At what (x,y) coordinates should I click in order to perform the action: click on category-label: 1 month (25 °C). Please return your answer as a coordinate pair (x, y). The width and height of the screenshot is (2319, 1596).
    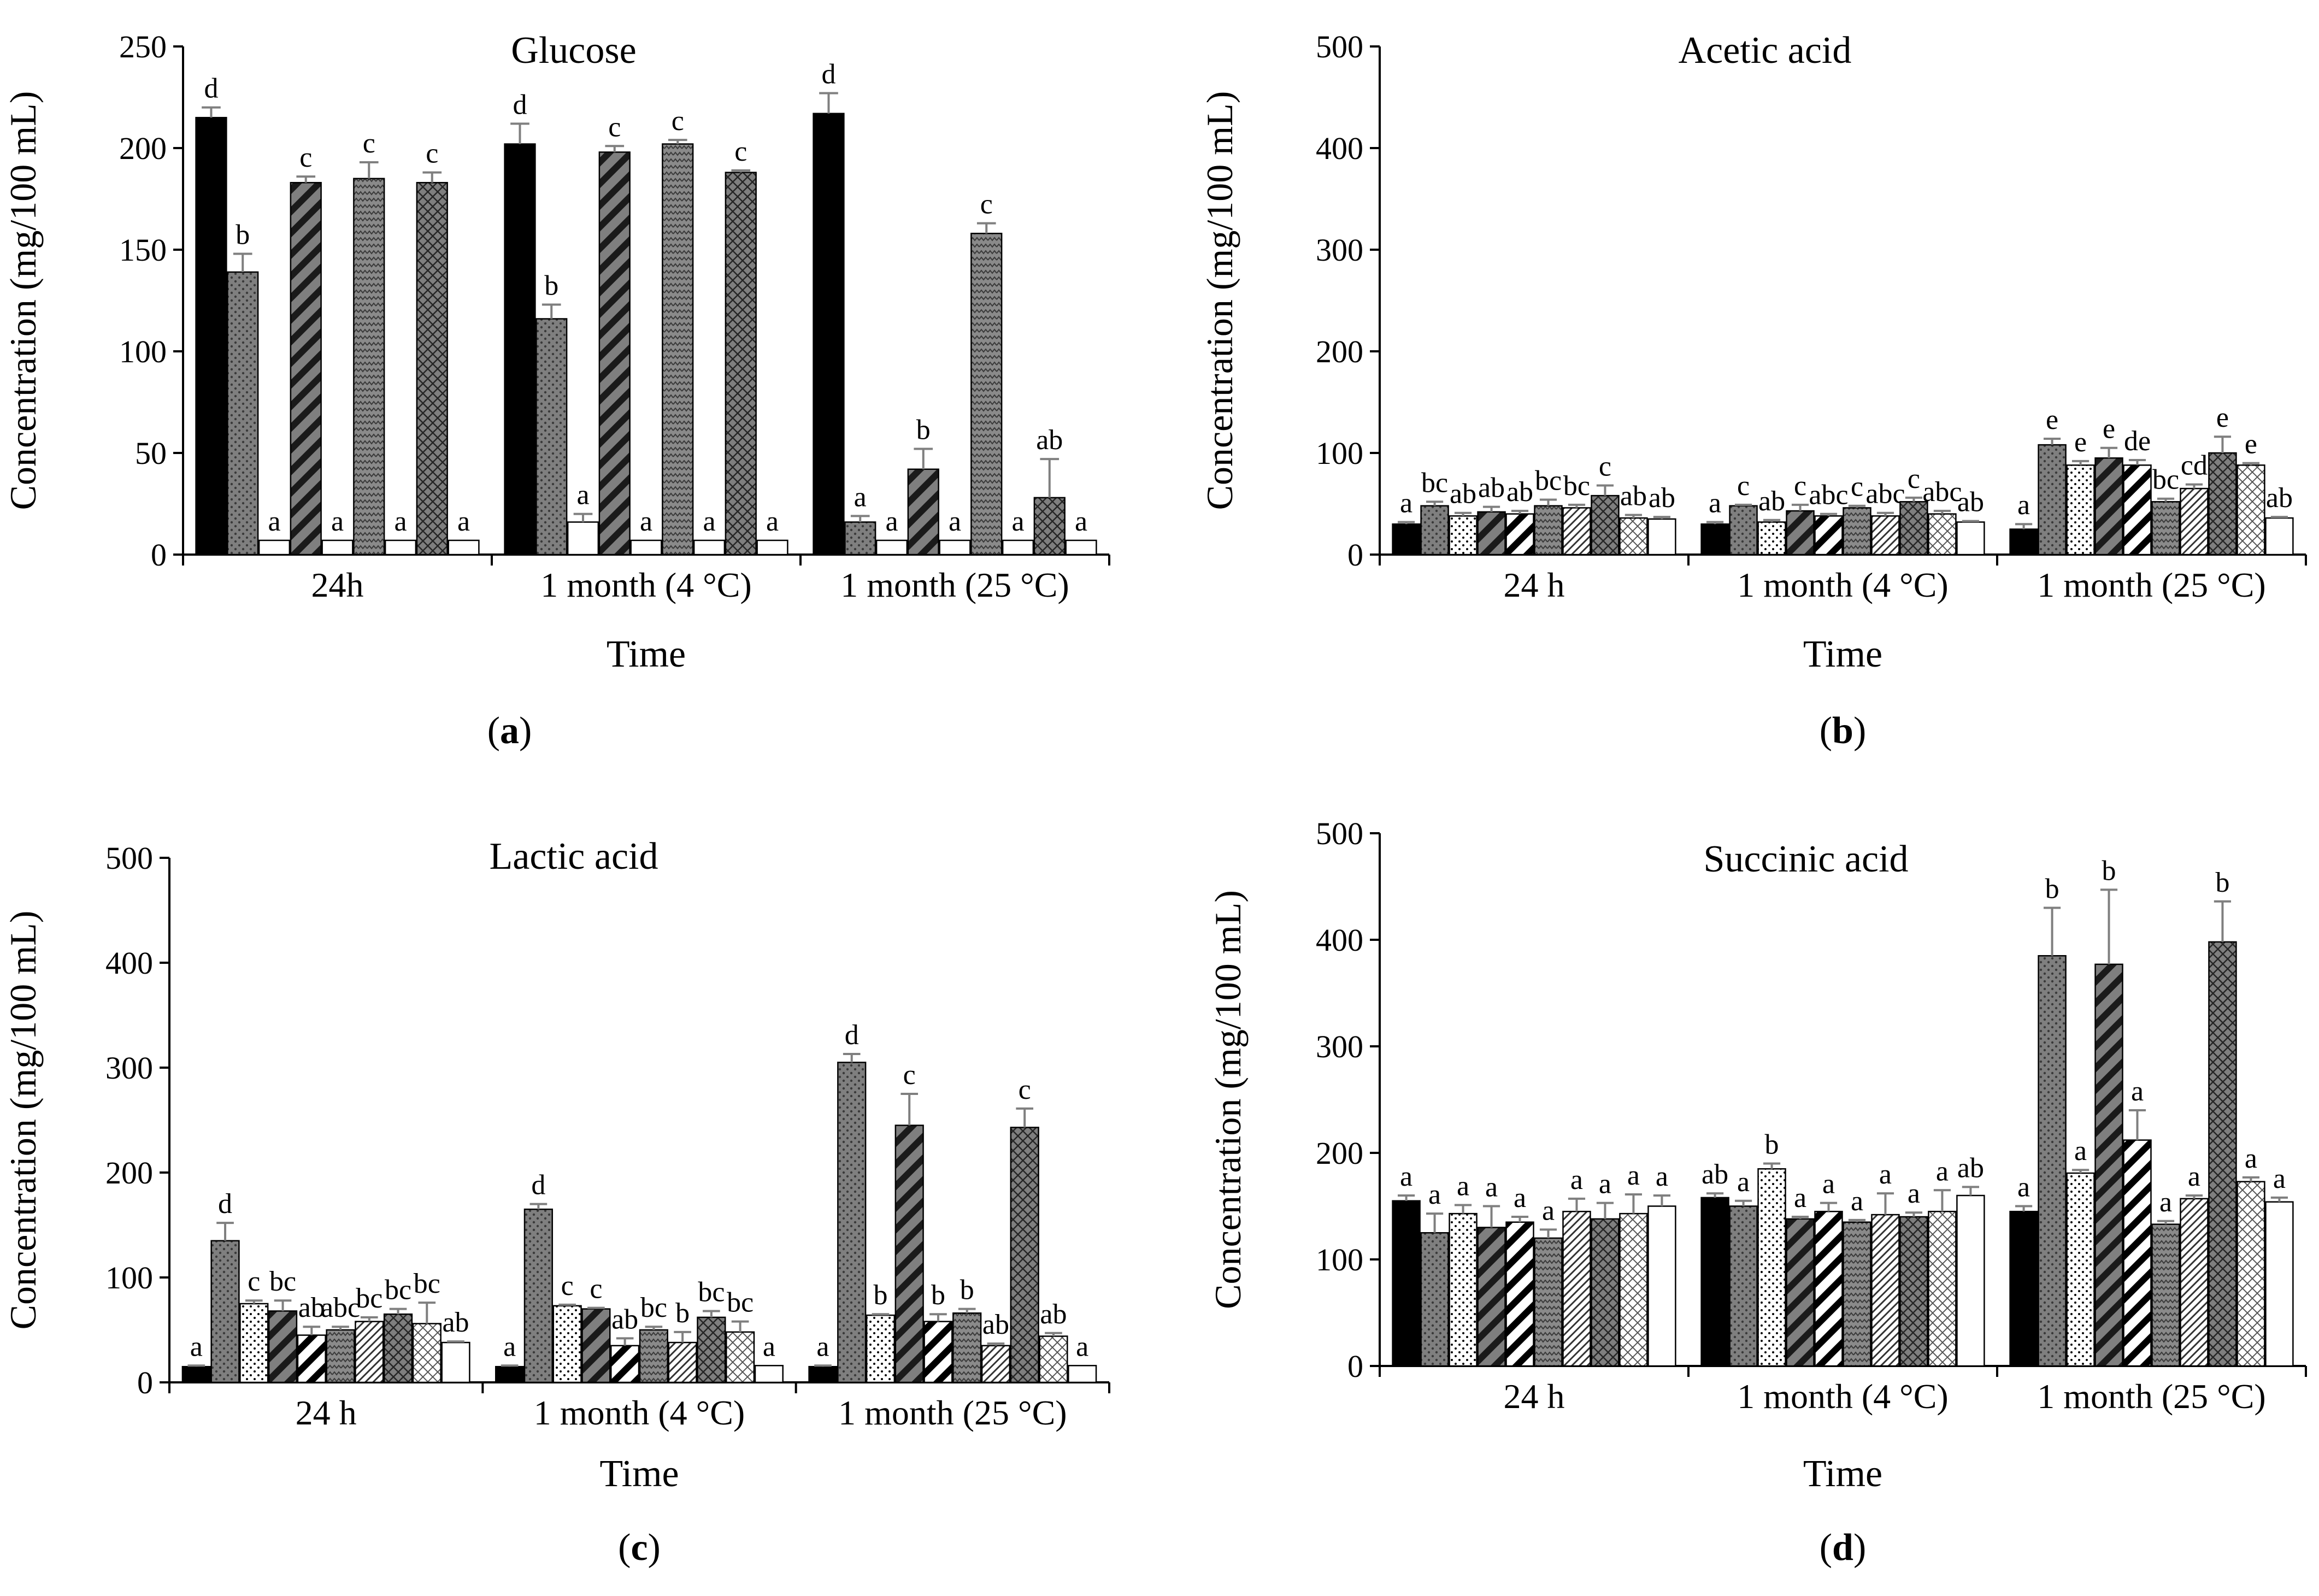
    Looking at the image, I should click on (2151, 1396).